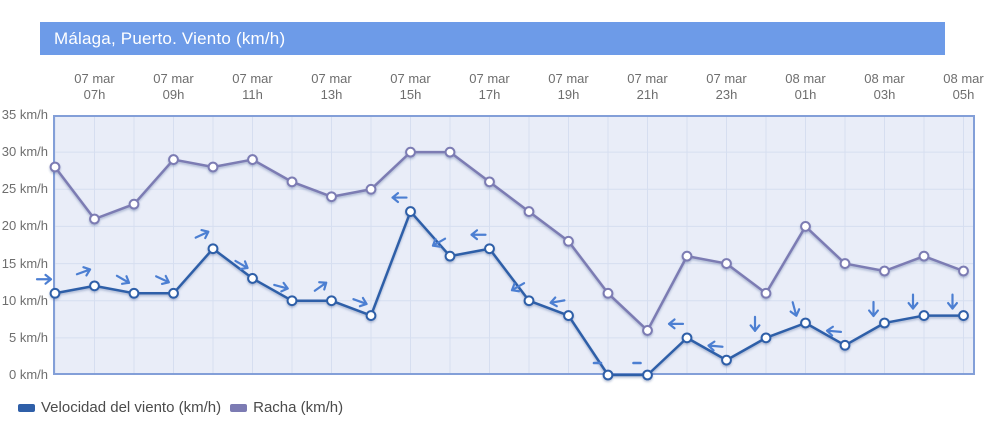 The width and height of the screenshot is (987, 429). I want to click on x-tick-label: 08 mar 03h, so click(884, 86).